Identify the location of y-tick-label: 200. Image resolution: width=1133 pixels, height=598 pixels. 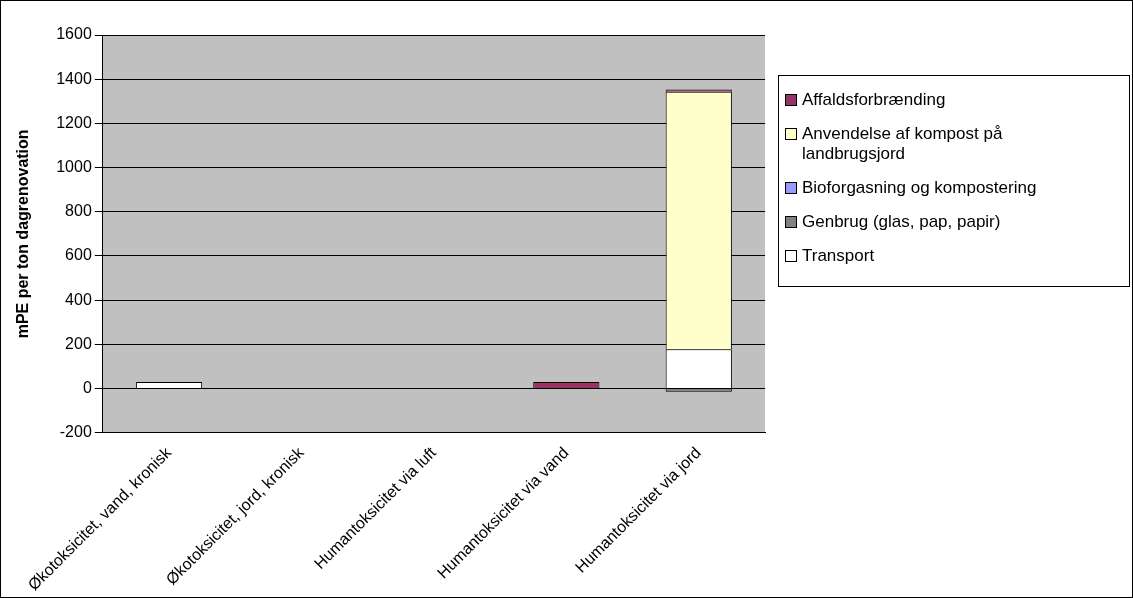
(78, 343).